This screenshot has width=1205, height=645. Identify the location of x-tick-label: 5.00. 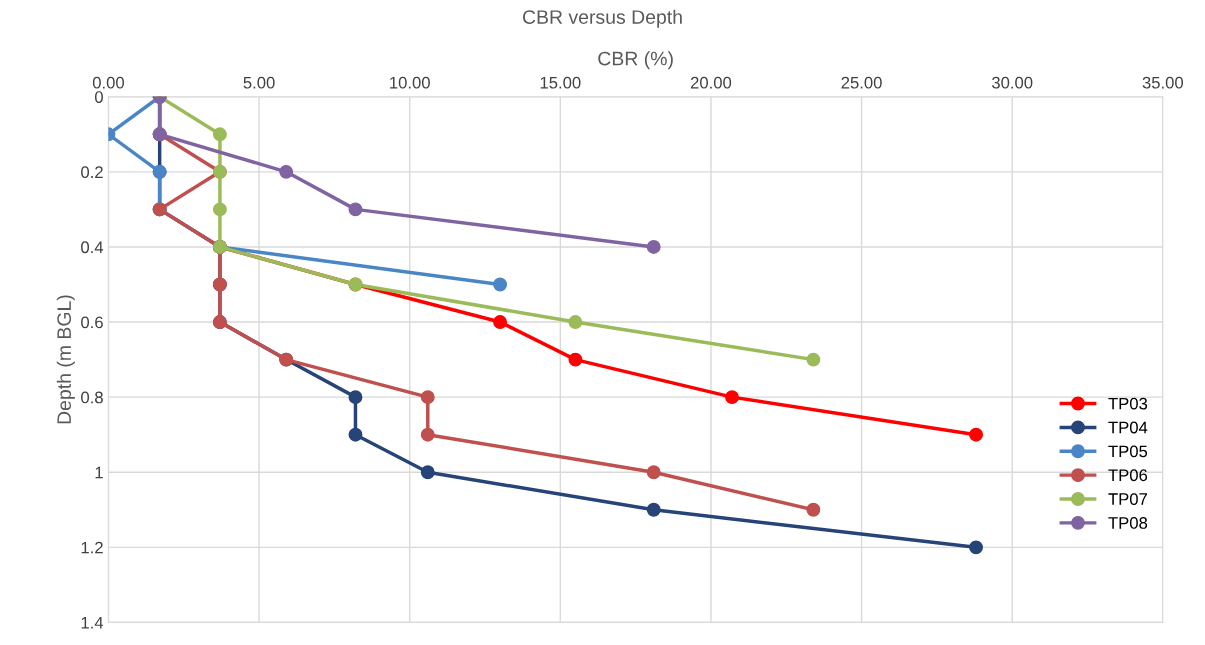
(259, 82).